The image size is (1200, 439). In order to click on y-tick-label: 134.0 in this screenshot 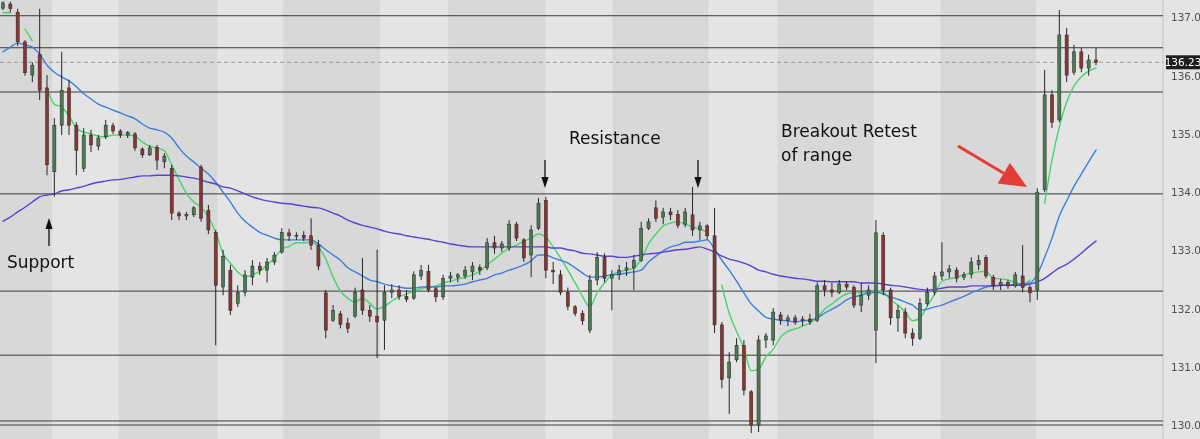, I will do `click(1185, 192)`.